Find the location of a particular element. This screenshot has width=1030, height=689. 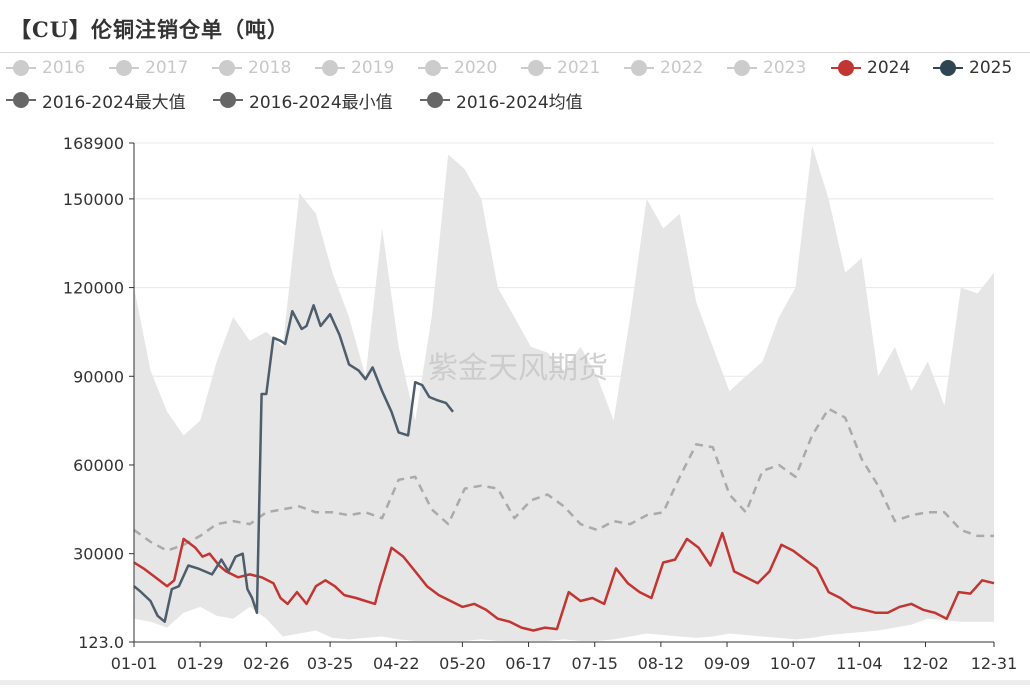

series-line-2024 is located at coordinates (564, 581).